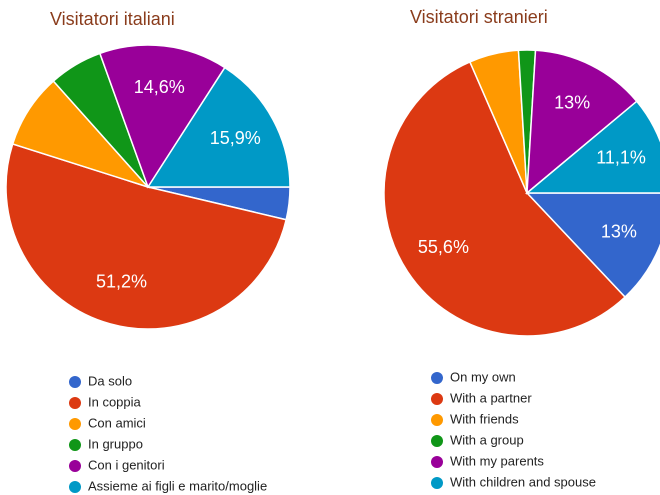 Image resolution: width=660 pixels, height=495 pixels. Describe the element at coordinates (121, 282) in the screenshot. I see `slice-label: 51,2%` at that location.